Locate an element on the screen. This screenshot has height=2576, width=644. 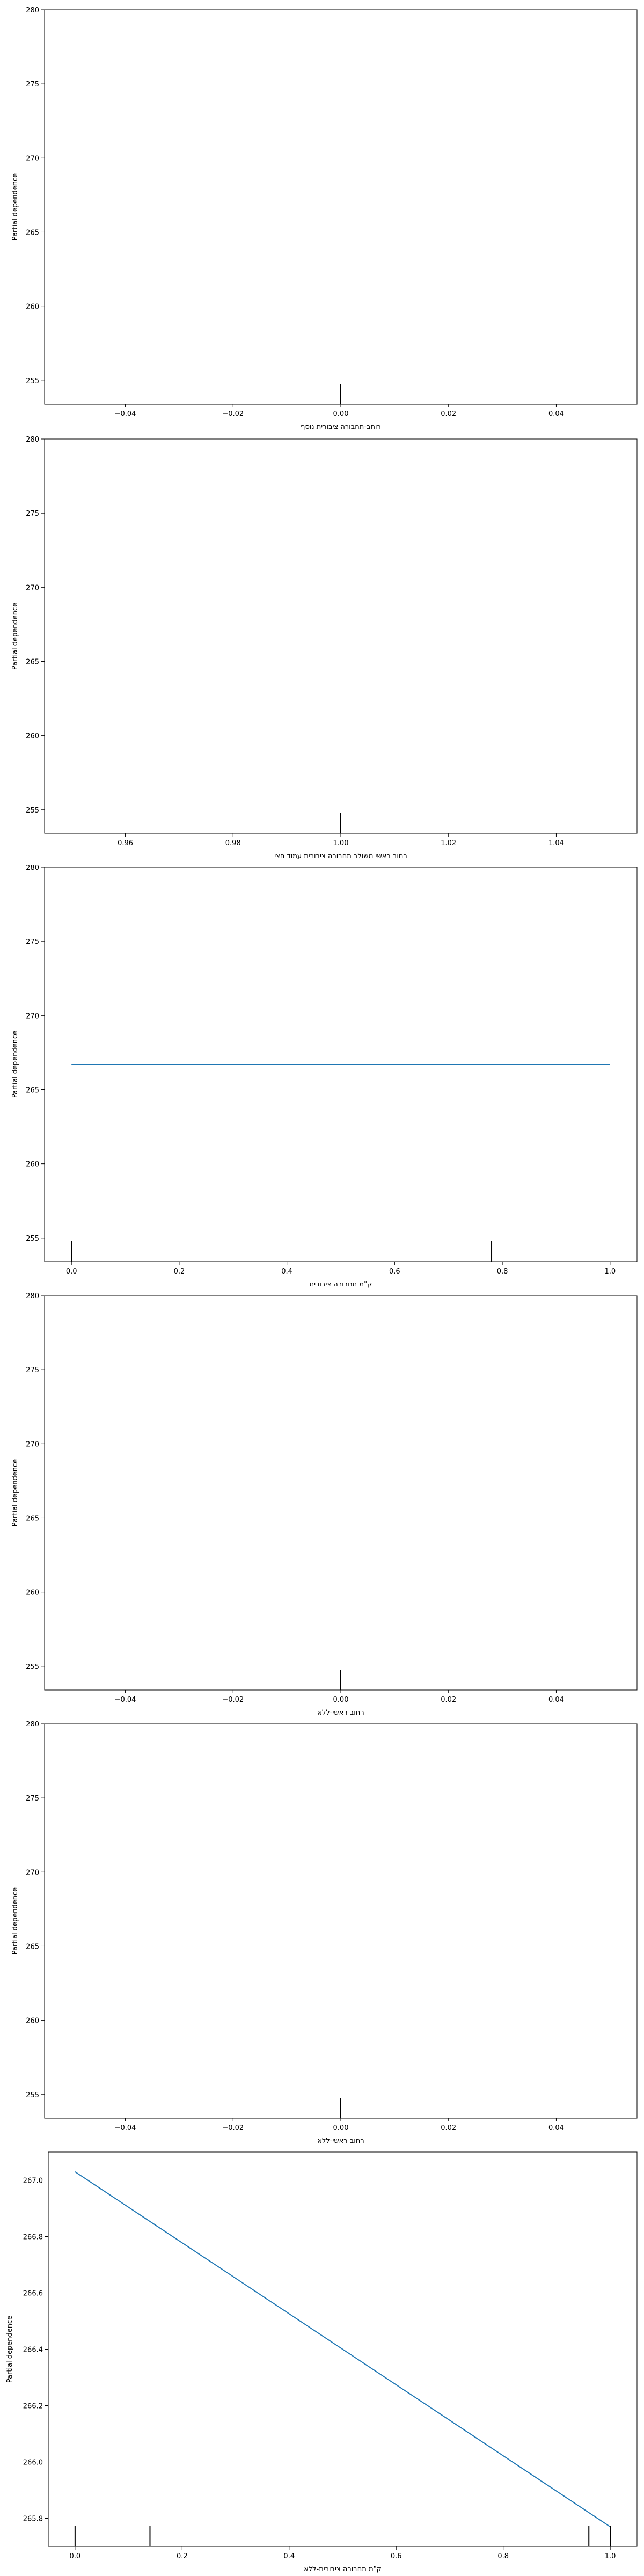
y-tick-label: 267.0 is located at coordinates (33, 2181).